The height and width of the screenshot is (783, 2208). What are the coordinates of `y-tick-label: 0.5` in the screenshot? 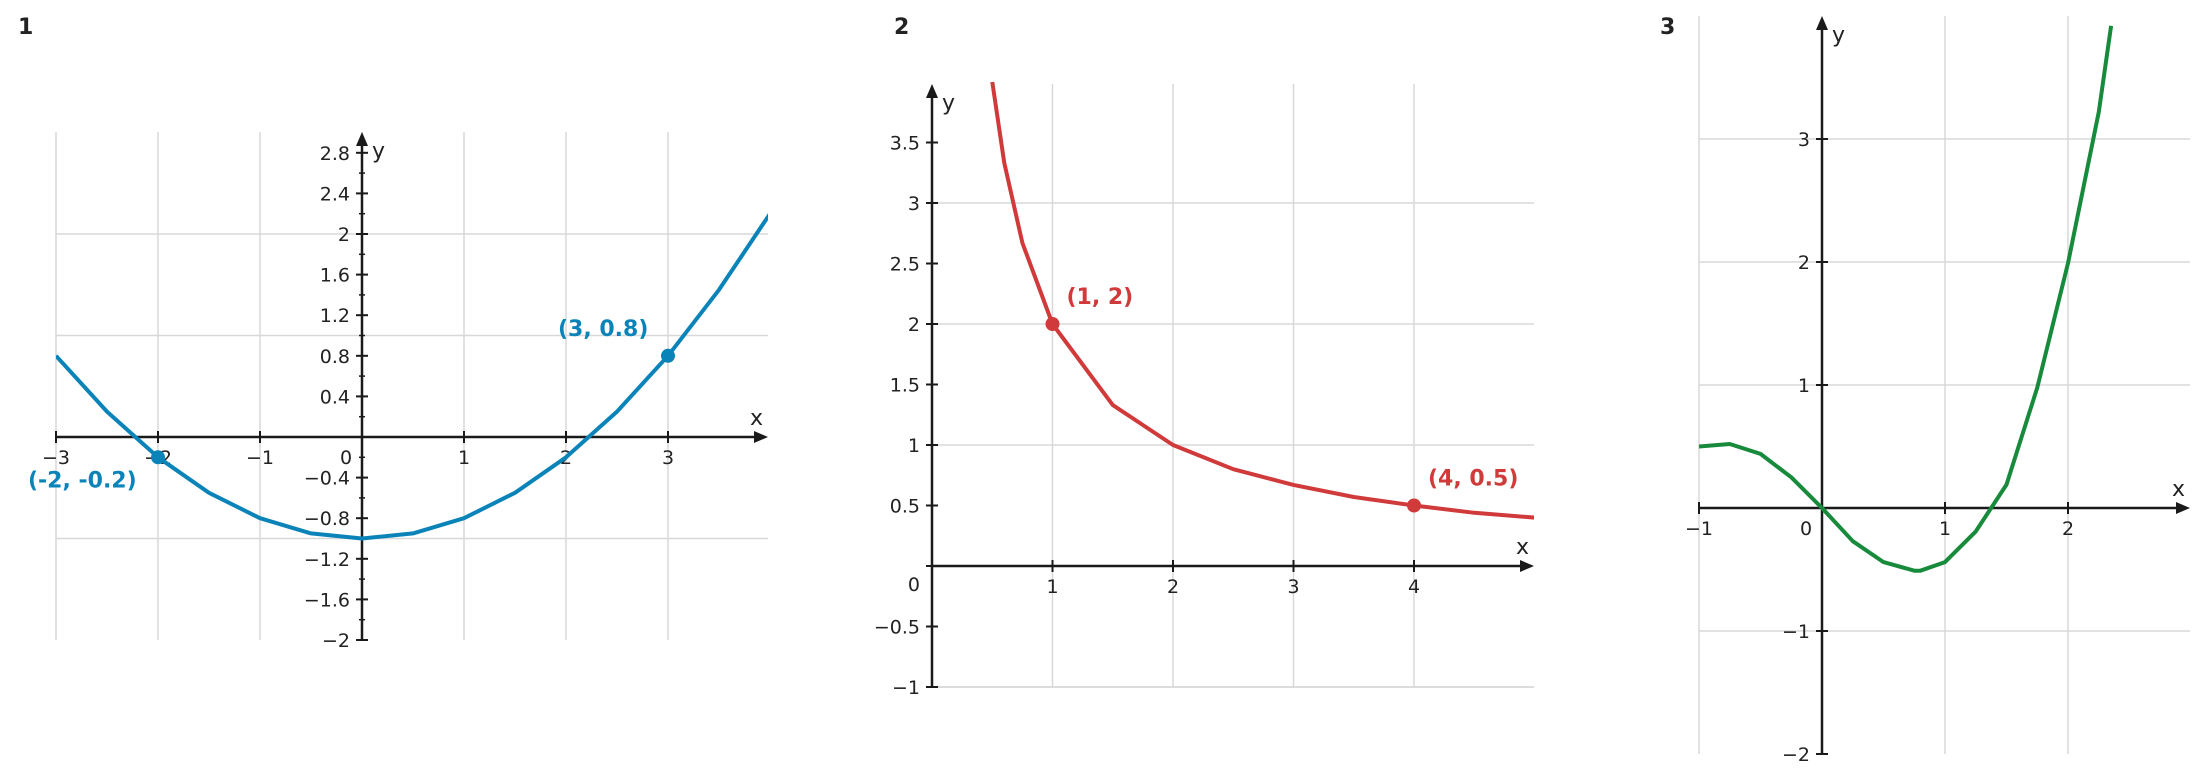 It's located at (905, 507).